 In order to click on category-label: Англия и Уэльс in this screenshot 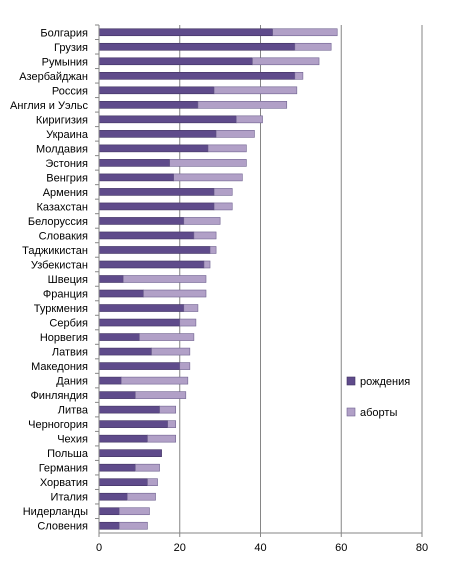, I will do `click(49, 106)`.